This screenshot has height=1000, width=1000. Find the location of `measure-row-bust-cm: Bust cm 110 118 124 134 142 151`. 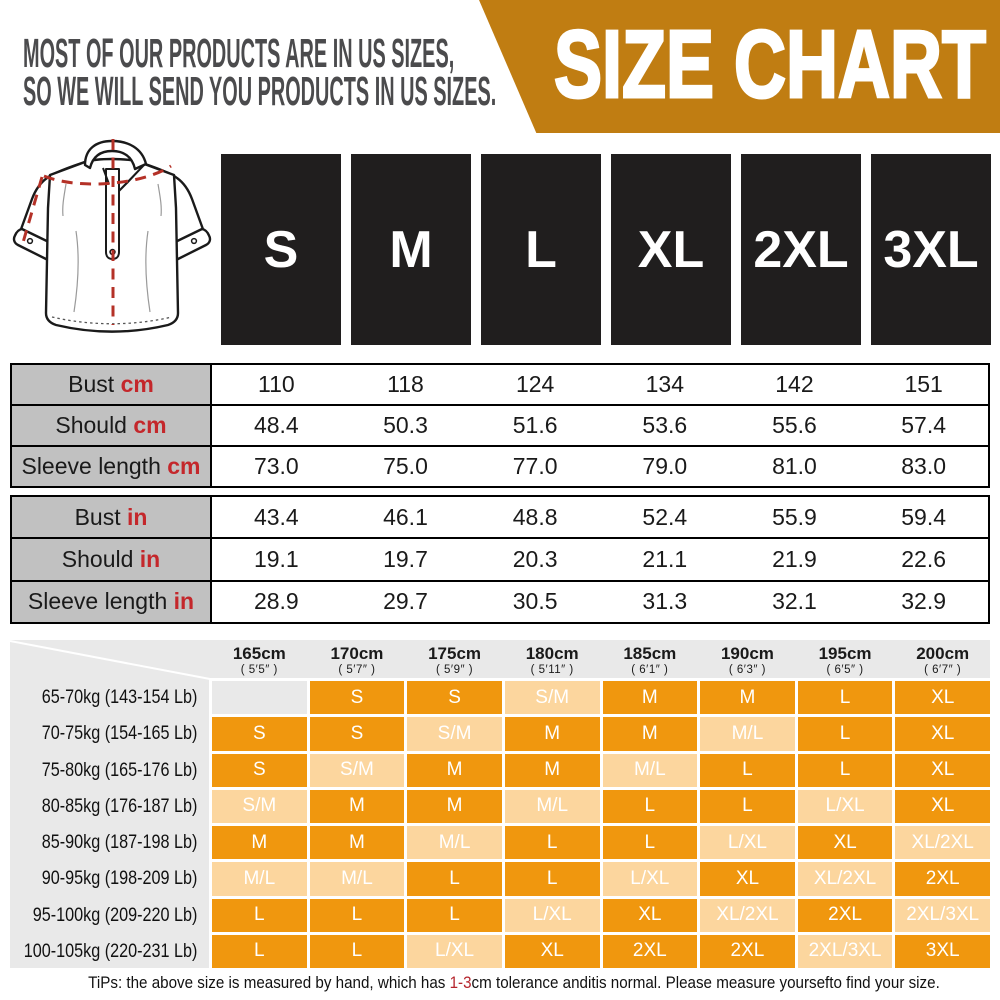

measure-row-bust-cm: Bust cm 110 118 124 134 142 151 is located at coordinates (500, 384).